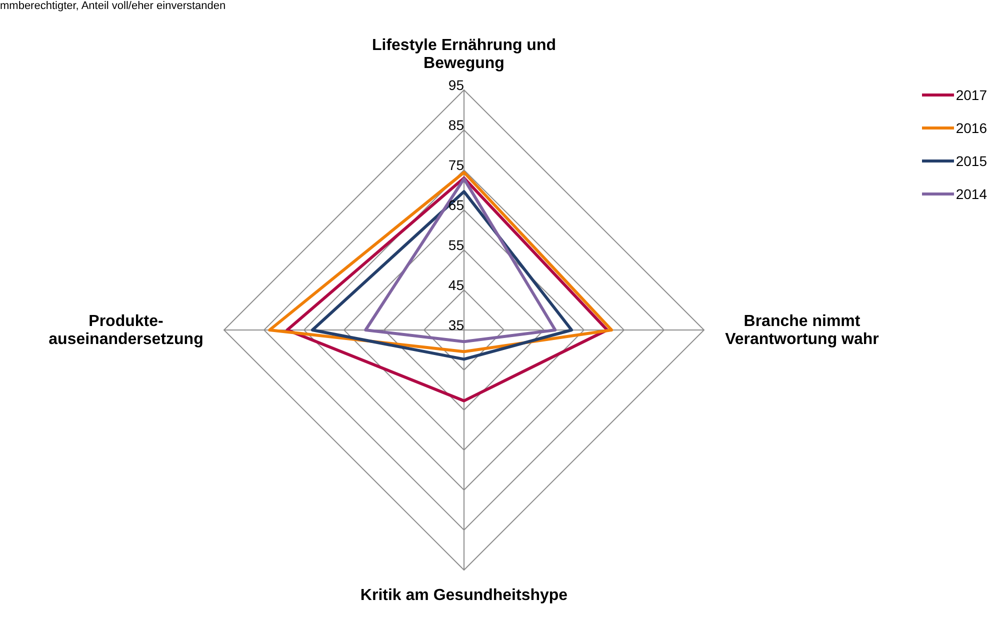 This screenshot has height=624, width=995. Describe the element at coordinates (126, 330) in the screenshot. I see `spoke-label: Produkte- auseinandersetzung` at that location.